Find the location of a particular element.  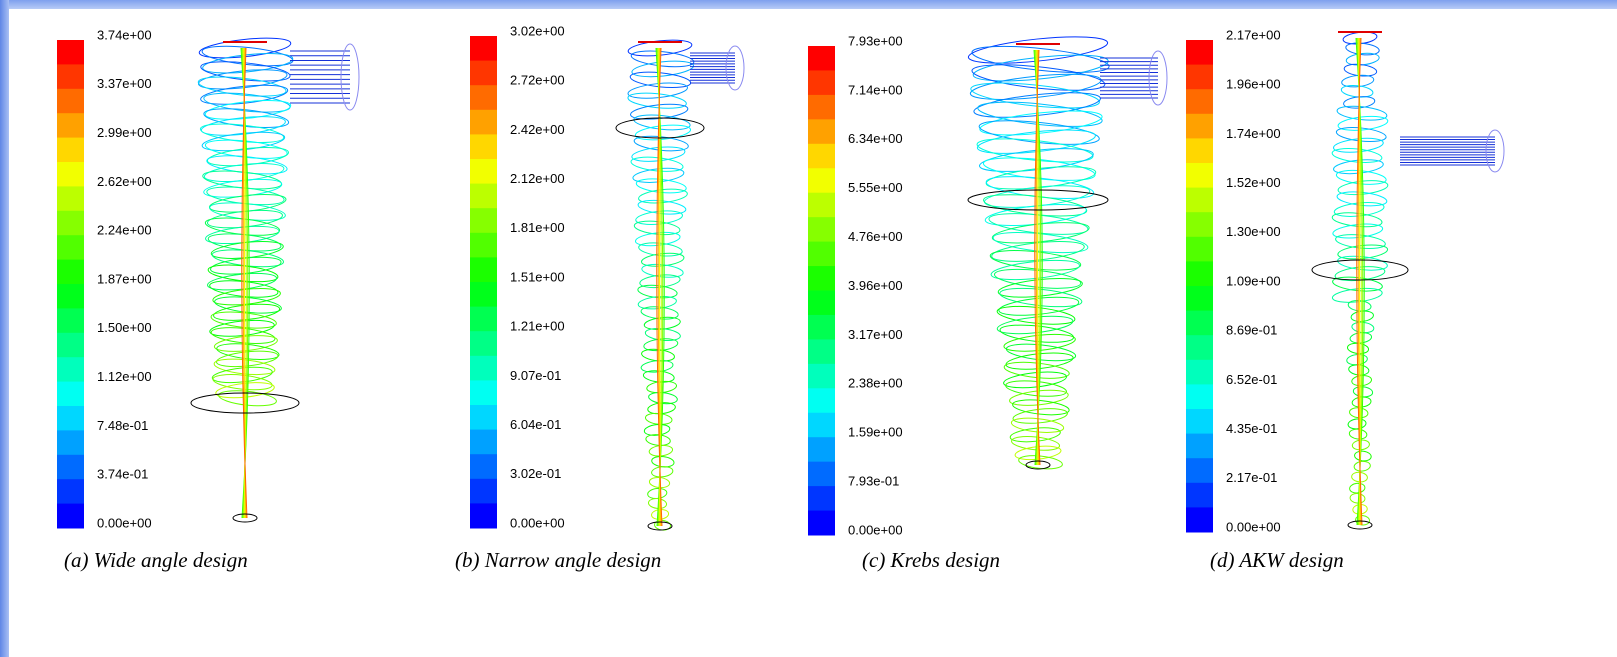

left-border is located at coordinates (4, 328).